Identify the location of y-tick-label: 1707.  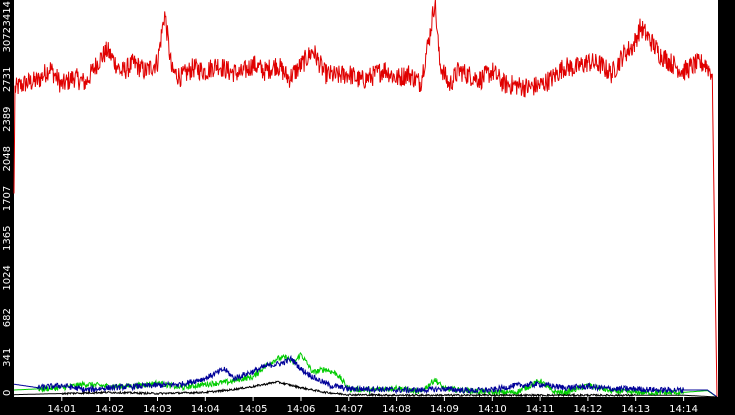
(7, 198).